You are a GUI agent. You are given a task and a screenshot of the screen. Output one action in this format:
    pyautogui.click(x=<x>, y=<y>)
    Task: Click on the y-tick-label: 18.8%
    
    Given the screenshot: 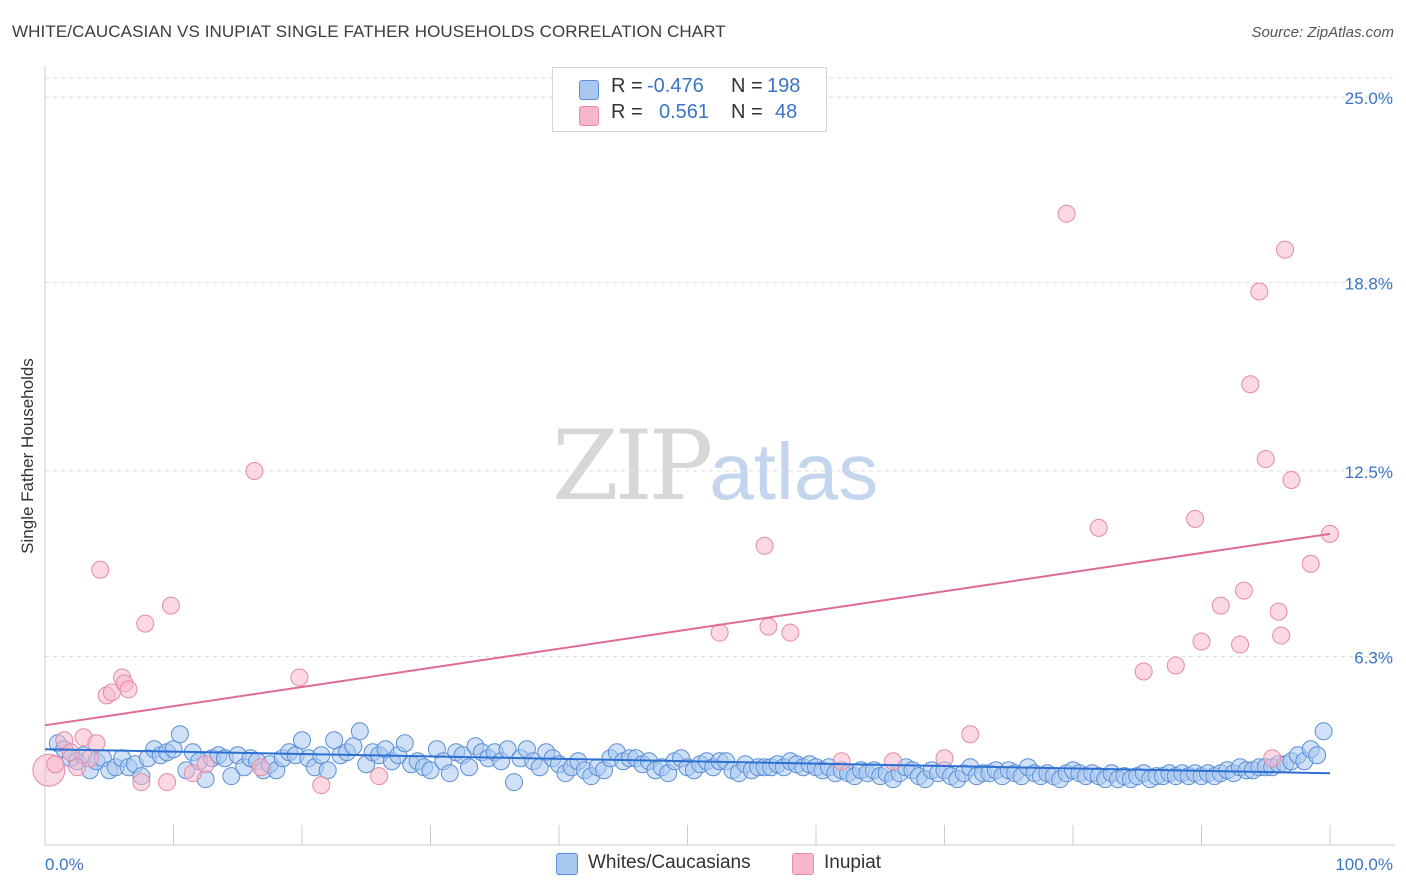 What is the action you would take?
    pyautogui.click(x=1369, y=284)
    